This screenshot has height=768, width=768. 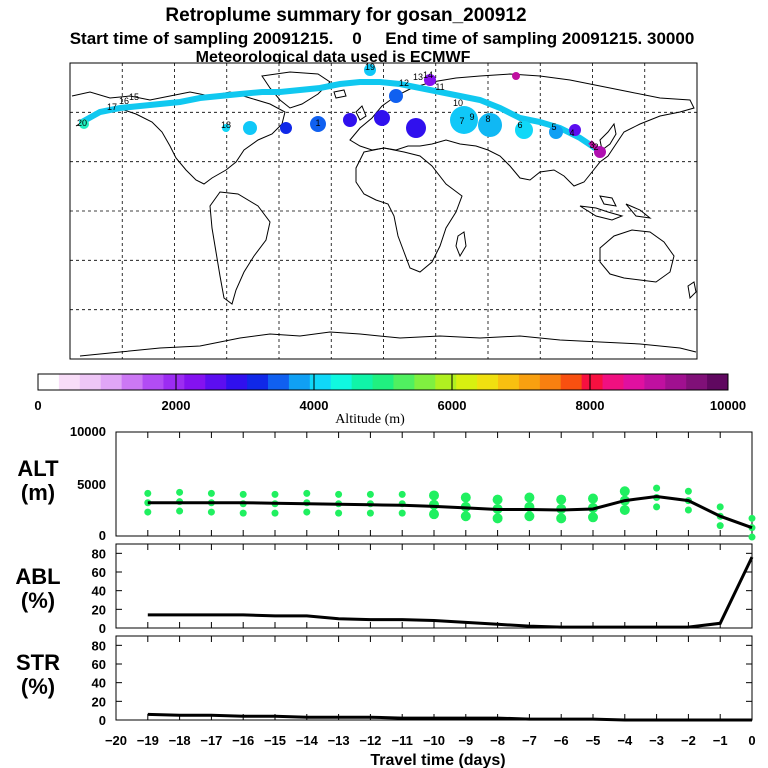 I want to click on colorbar-tick-label: 10000, so click(x=728, y=405).